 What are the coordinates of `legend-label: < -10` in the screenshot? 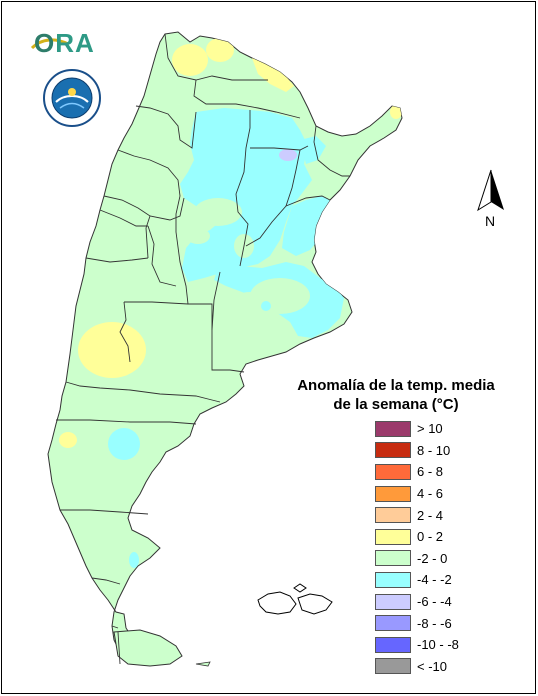 It's located at (432, 666).